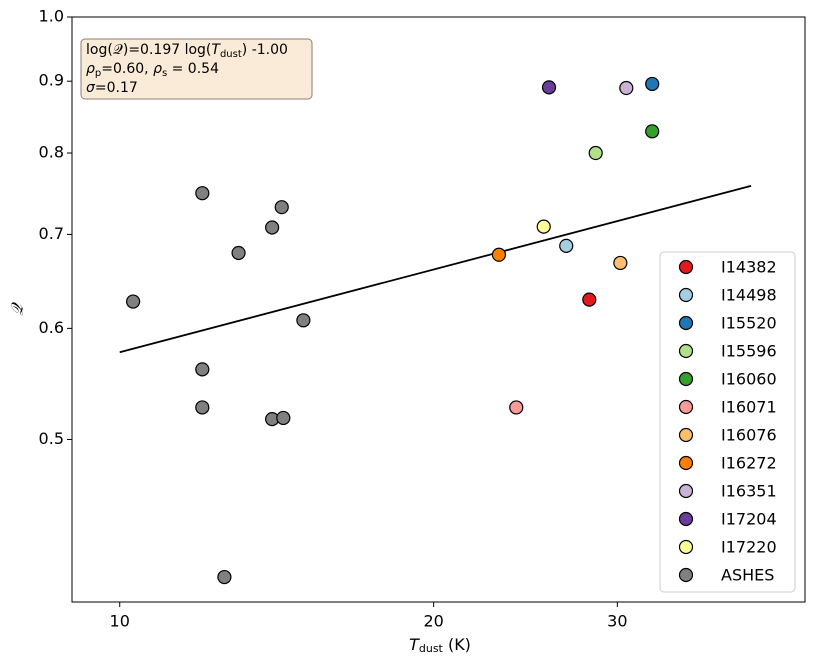 The width and height of the screenshot is (814, 667). What do you see at coordinates (747, 575) in the screenshot?
I see `legend-label: ASHES` at bounding box center [747, 575].